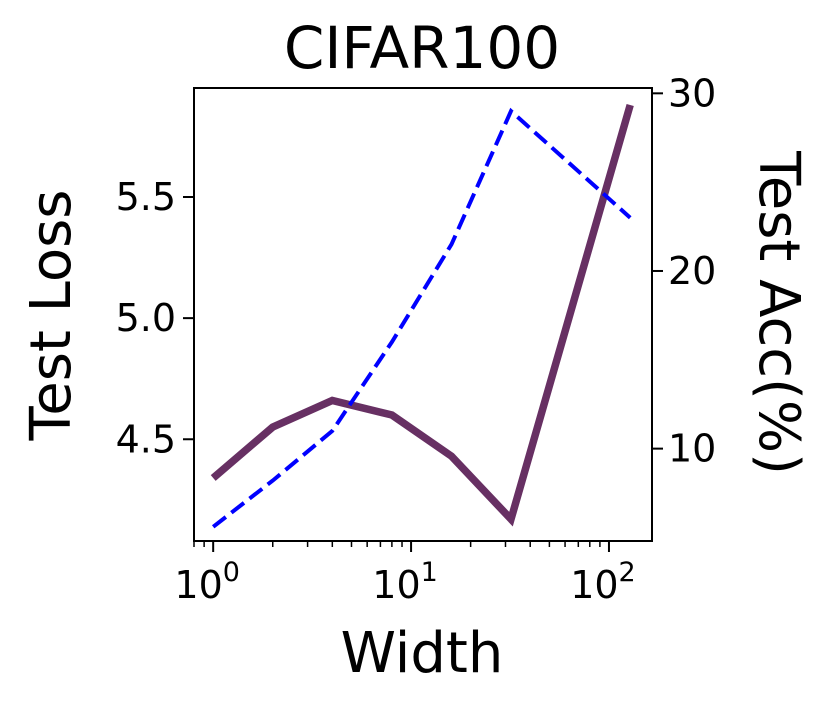  Describe the element at coordinates (778, 312) in the screenshot. I see `y-axis-label-right: Test Acc(%)` at that location.